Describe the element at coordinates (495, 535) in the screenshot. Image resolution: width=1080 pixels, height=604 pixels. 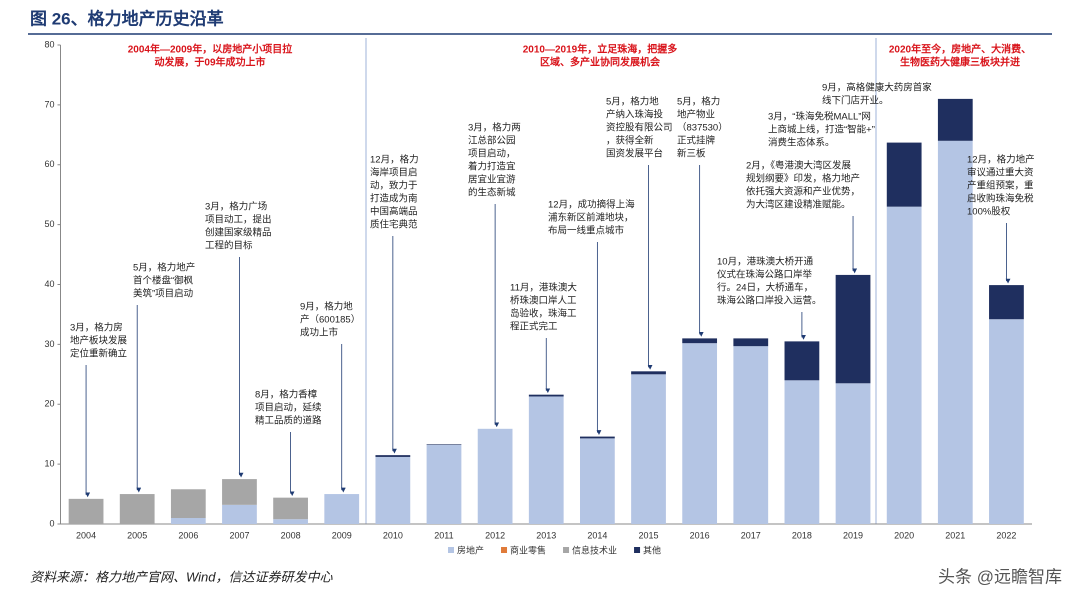
I see `x-tick-label: 2012` at that location.